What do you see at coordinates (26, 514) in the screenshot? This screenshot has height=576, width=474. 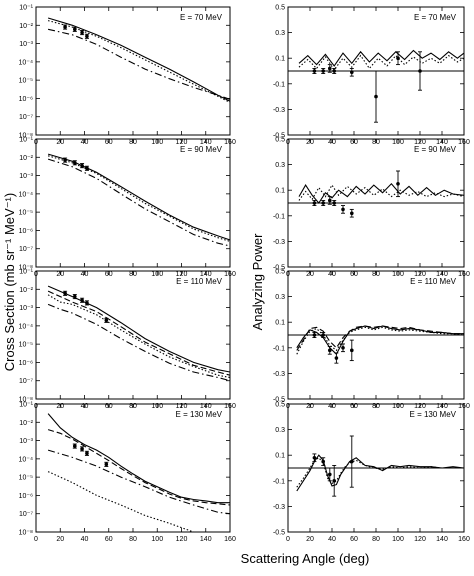 I see `y-tick-label-6-6: 10⁻⁷` at bounding box center [26, 514].